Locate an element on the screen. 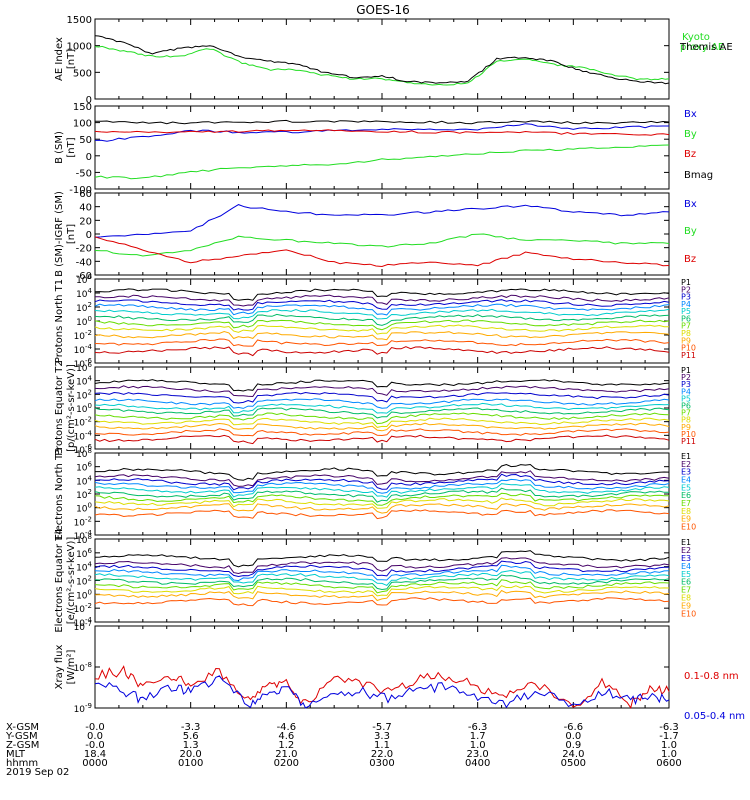 The image size is (750, 800). y-tick-label: 40 is located at coordinates (85, 208).